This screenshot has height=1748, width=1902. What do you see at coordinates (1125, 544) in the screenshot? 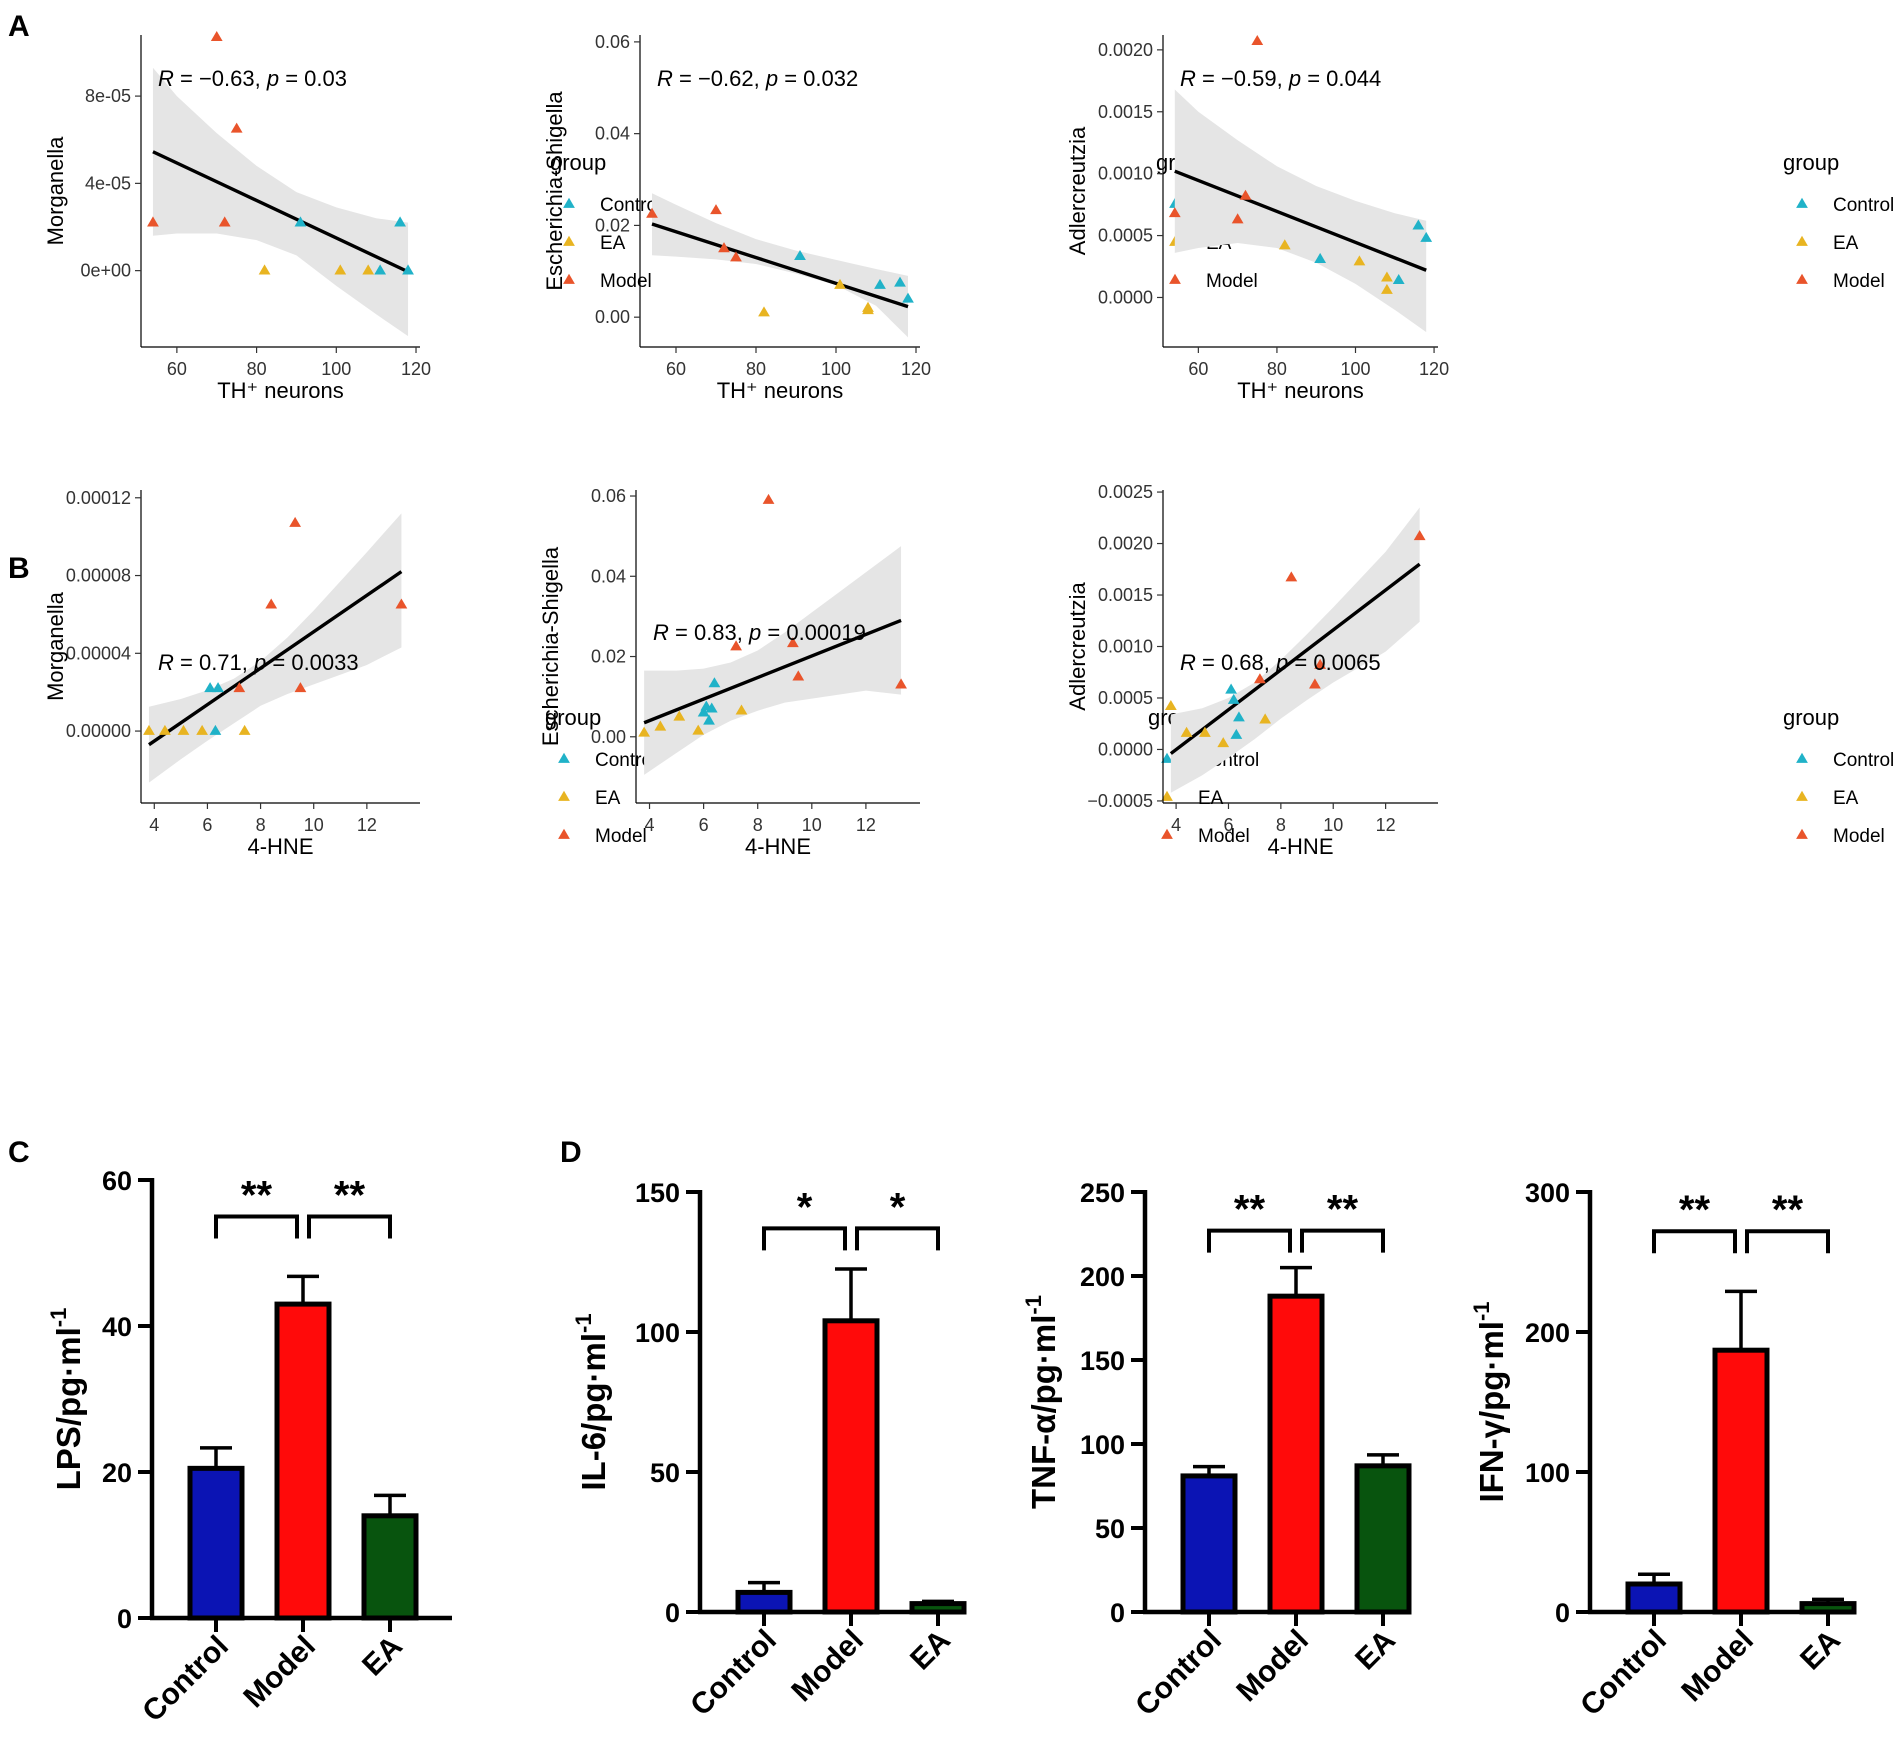
I see `y-tick-label: 0.0020` at bounding box center [1125, 544].